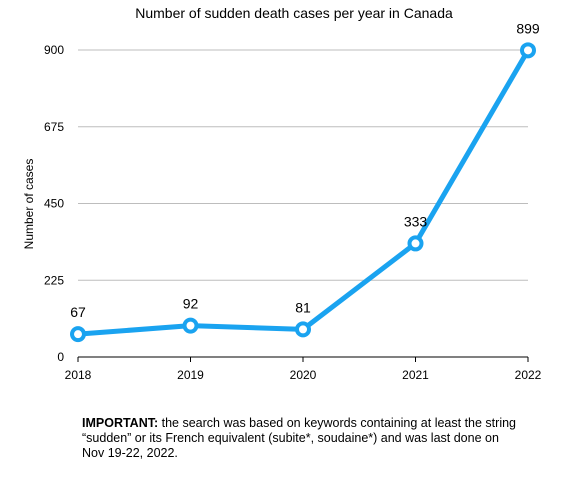  I want to click on data-label: 899, so click(528, 28).